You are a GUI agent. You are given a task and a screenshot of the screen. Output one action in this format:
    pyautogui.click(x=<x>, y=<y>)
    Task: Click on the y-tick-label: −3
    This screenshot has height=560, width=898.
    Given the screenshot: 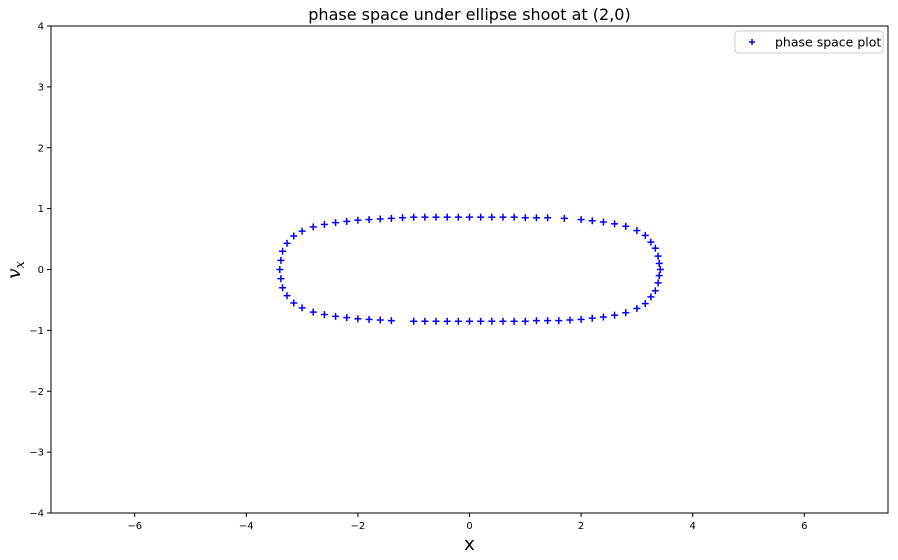 What is the action you would take?
    pyautogui.click(x=36, y=453)
    